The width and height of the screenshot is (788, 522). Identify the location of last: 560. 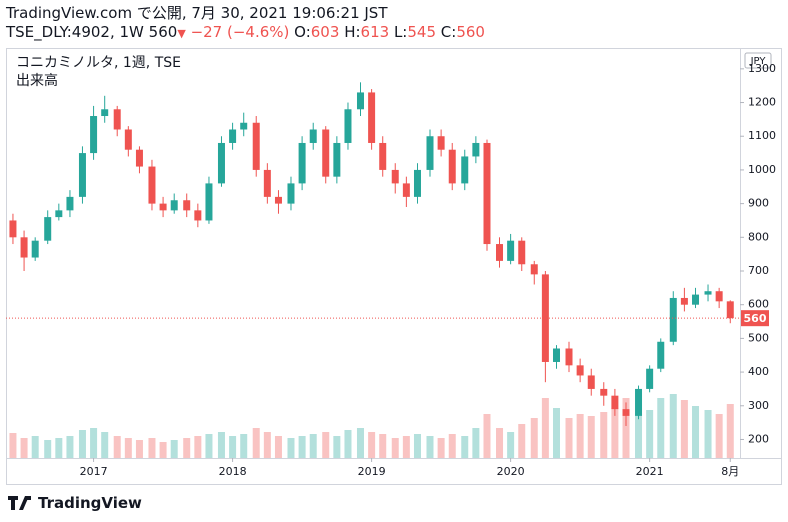
(163, 32).